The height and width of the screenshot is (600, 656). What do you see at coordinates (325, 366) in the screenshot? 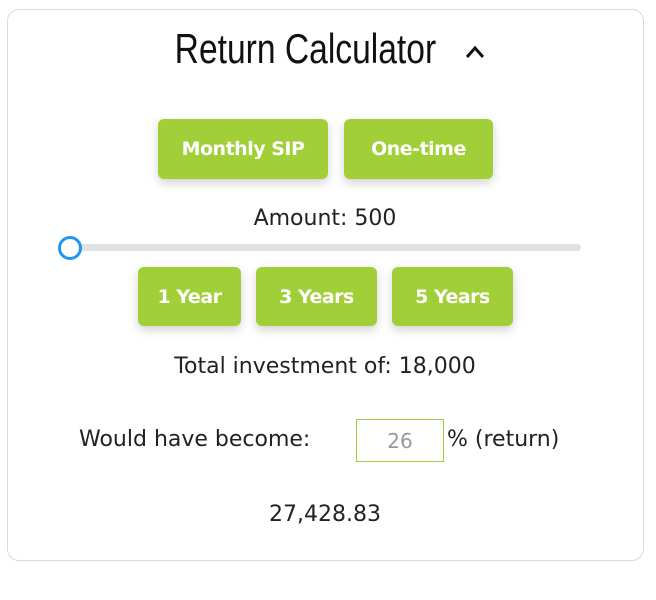
I see `total-investment-text: Total investment of: 18,000` at bounding box center [325, 366].